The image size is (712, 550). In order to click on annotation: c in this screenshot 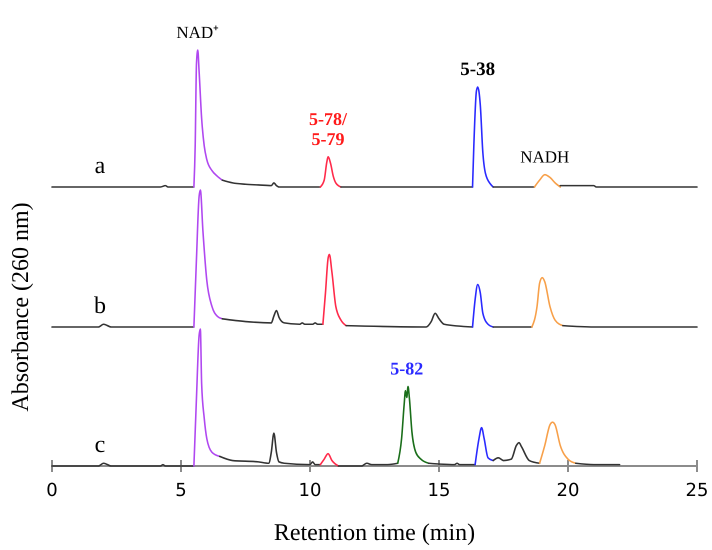, I will do `click(100, 445)`.